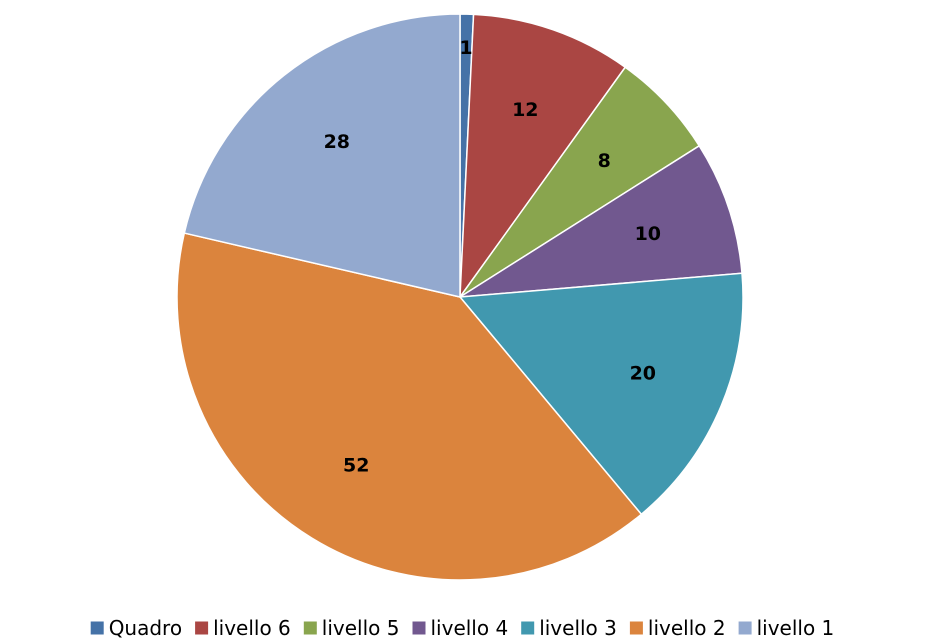 This screenshot has height=642, width=925. Describe the element at coordinates (252, 628) in the screenshot. I see `legend-label-livello-6: livello 6` at that location.